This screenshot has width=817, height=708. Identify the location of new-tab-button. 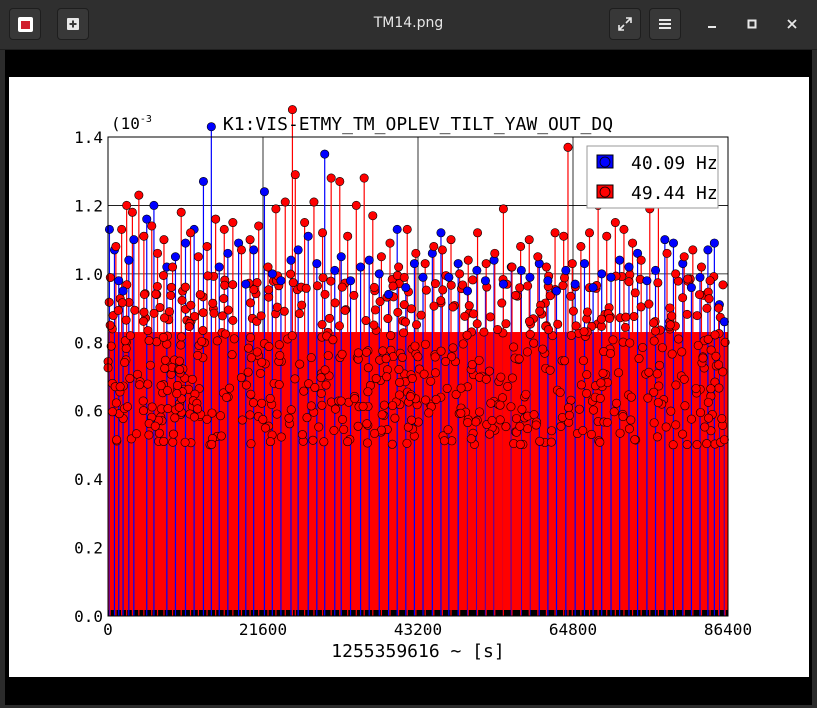
(73, 24).